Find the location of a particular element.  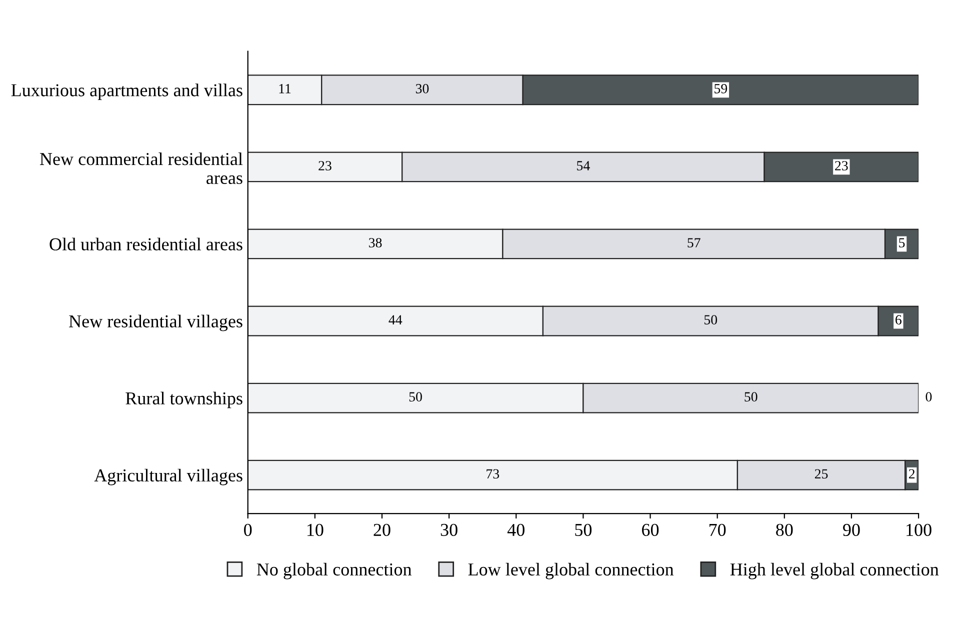

x-tick-label: 50 is located at coordinates (583, 530).